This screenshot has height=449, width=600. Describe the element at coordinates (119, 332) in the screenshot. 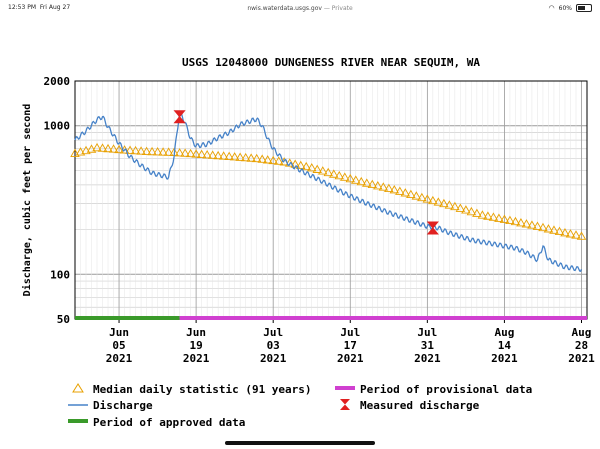

I see `x-tick-label: Jun` at that location.